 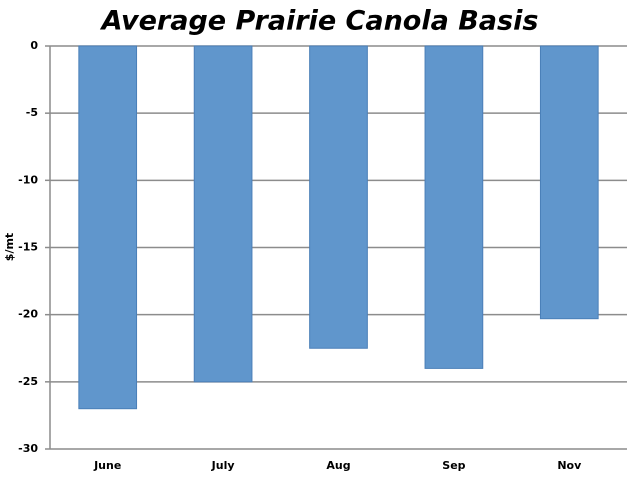 I want to click on y-tick-label: -20, so click(x=28, y=314).